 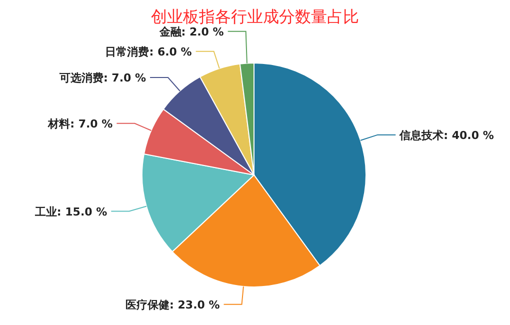 What do you see at coordinates (255, 16) in the screenshot?
I see `chart-title: 创业板指各行业成分数量占比` at bounding box center [255, 16].